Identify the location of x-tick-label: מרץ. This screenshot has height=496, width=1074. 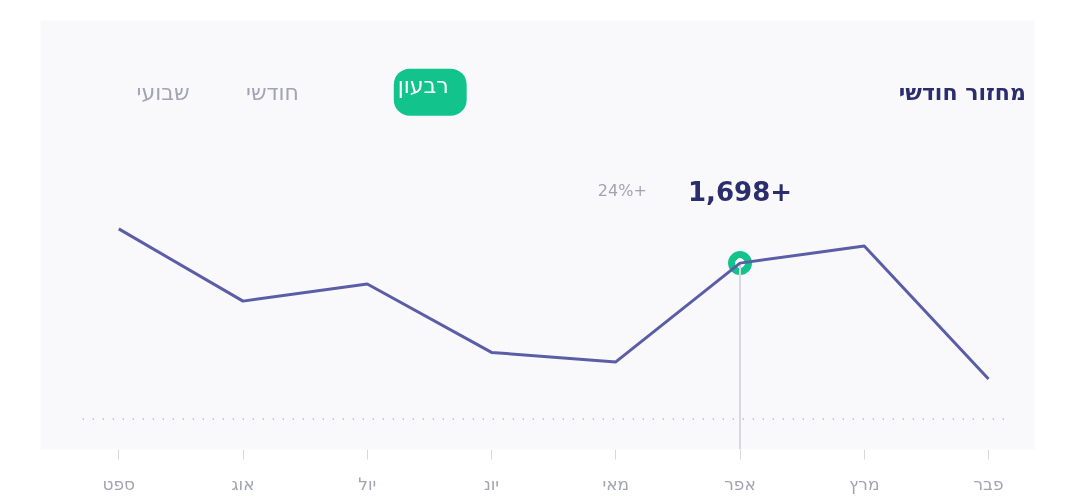
(864, 483).